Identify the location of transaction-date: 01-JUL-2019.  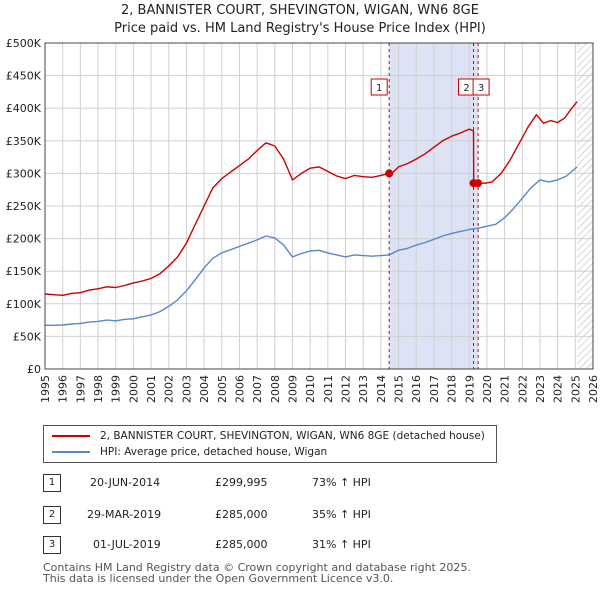
(127, 544).